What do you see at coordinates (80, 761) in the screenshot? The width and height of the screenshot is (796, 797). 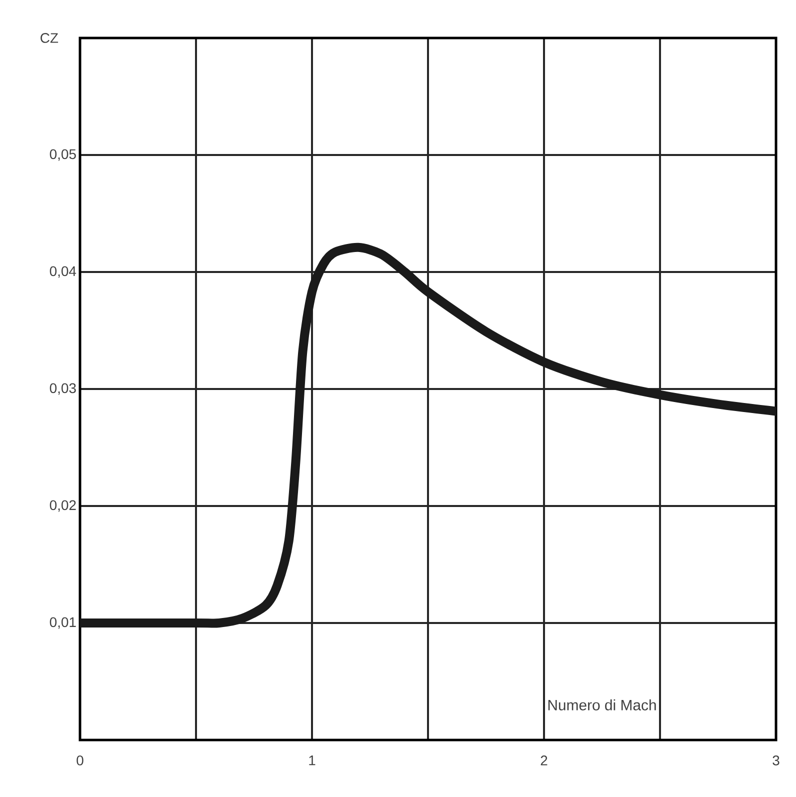 I see `x-tick-label: 0` at bounding box center [80, 761].